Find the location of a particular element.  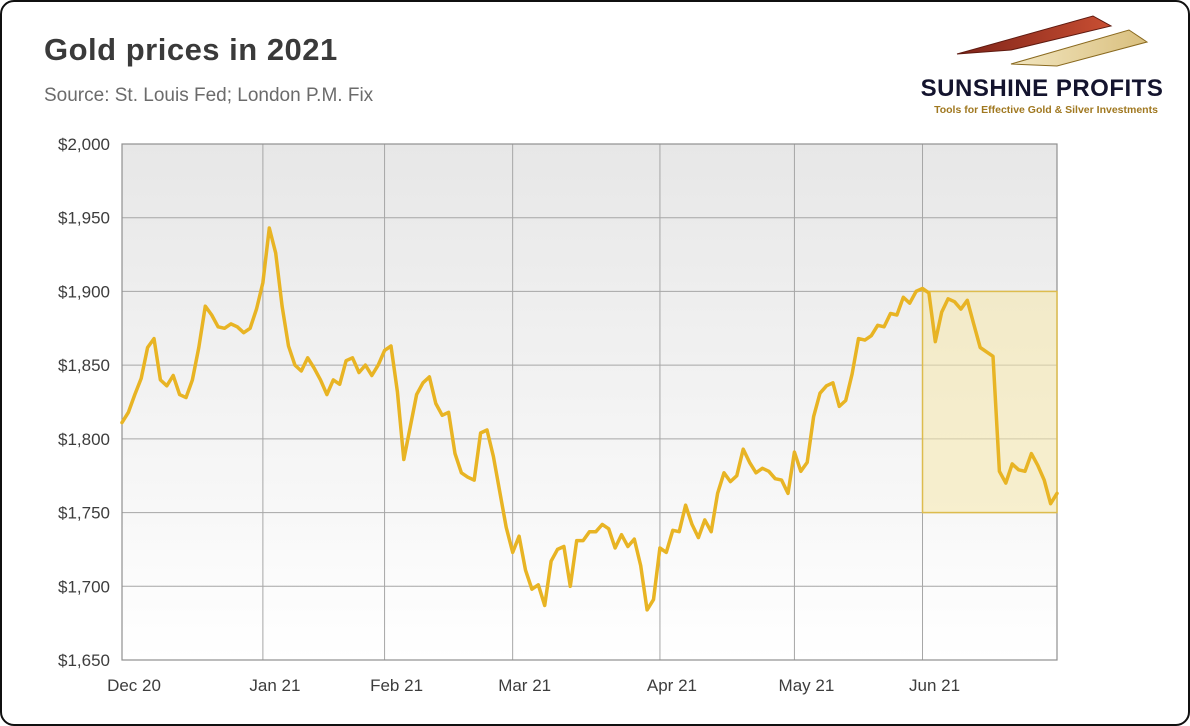

x-tick-label: Feb 21 is located at coordinates (396, 685).